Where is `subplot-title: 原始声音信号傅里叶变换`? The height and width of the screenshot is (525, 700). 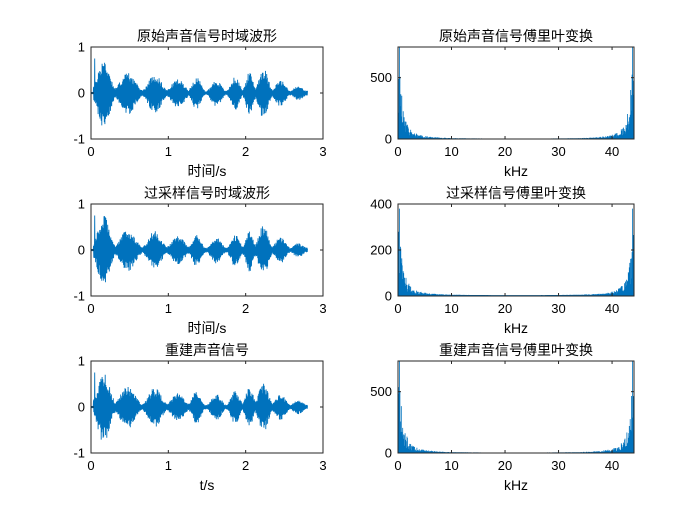
subplot-title: 原始声音信号傅里叶变换 is located at coordinates (516, 36).